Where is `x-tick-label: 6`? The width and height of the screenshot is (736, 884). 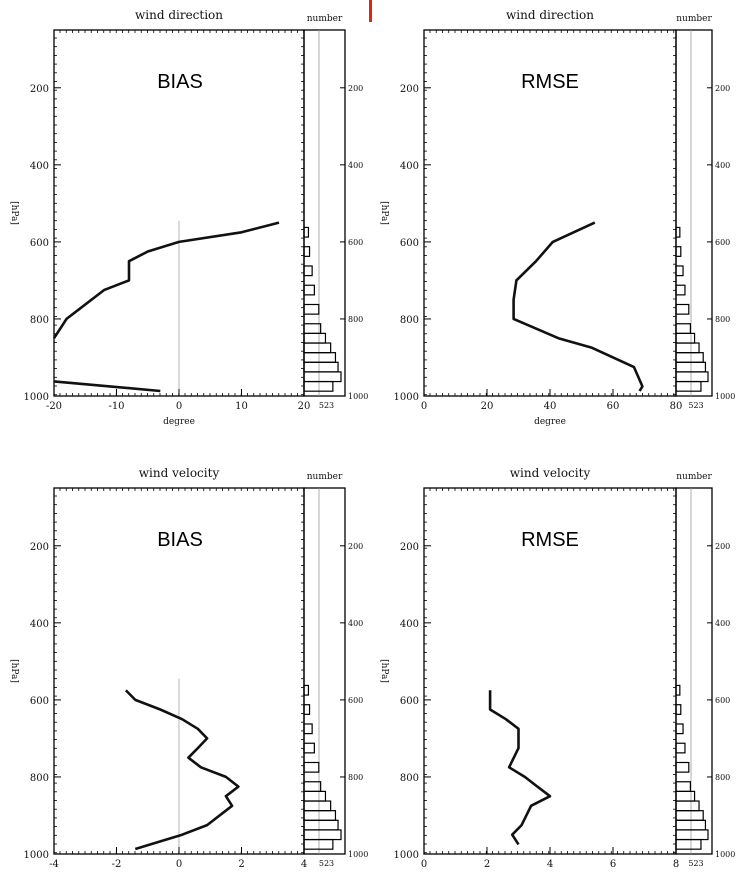 x-tick-label: 6 is located at coordinates (613, 864).